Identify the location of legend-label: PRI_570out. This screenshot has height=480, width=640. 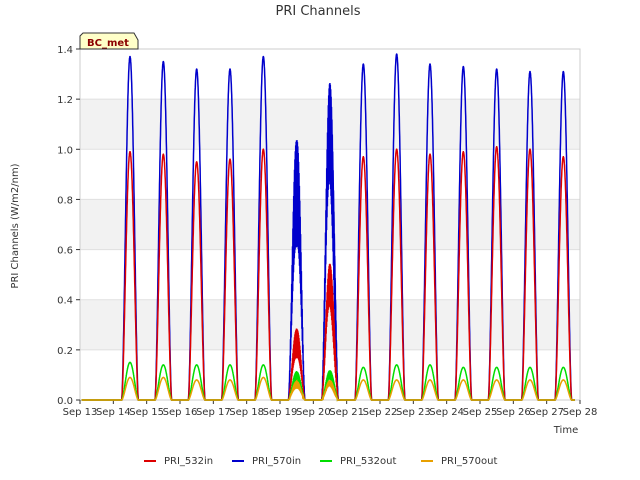
(469, 461).